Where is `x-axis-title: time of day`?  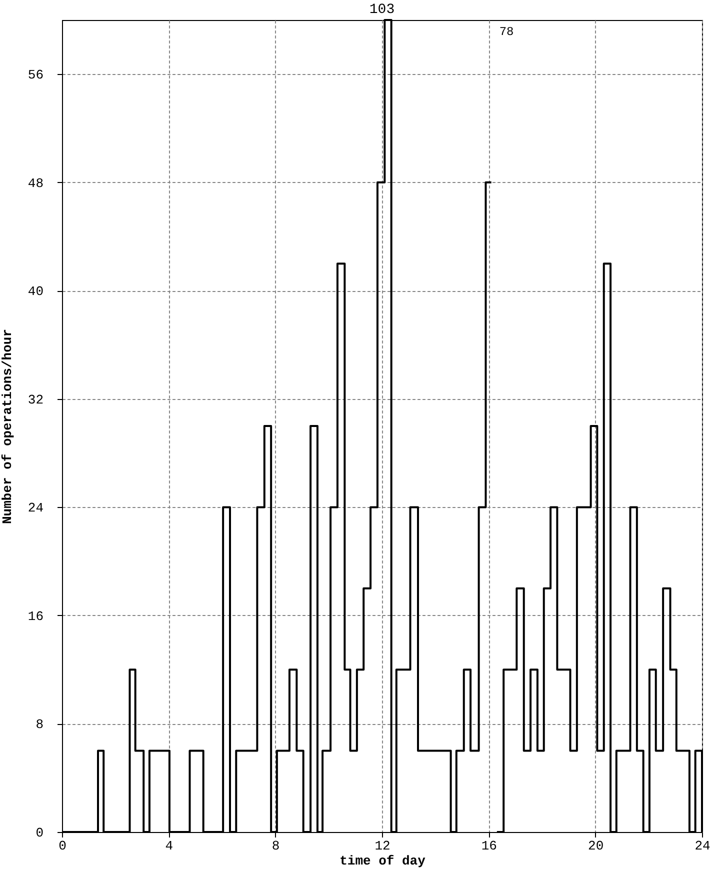 x-axis-title: time of day is located at coordinates (383, 861).